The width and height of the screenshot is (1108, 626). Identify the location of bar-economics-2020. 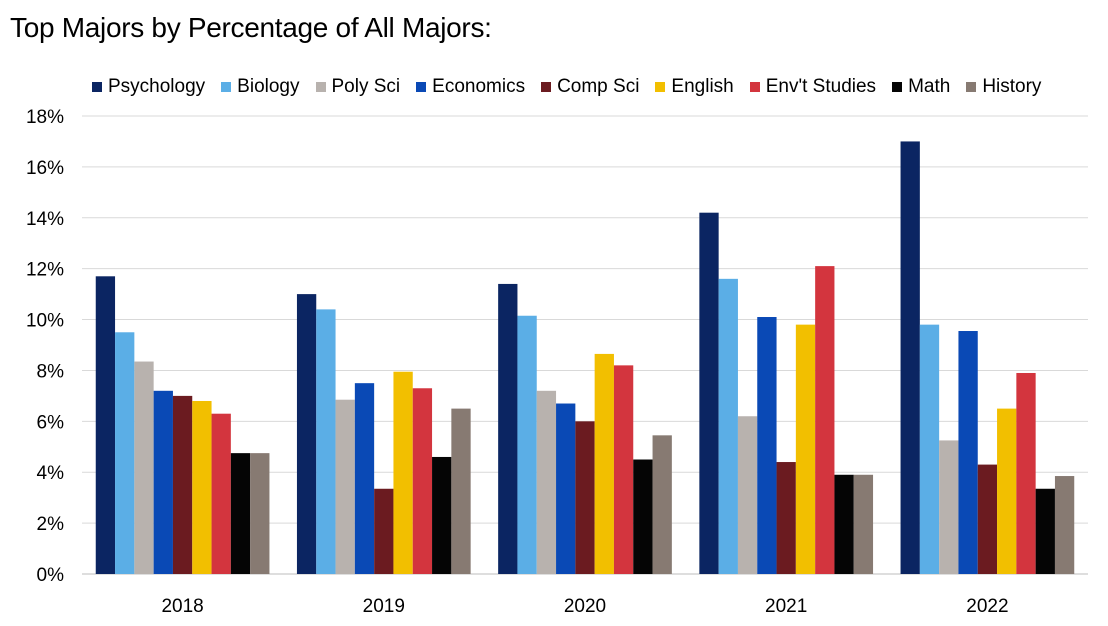
(566, 488).